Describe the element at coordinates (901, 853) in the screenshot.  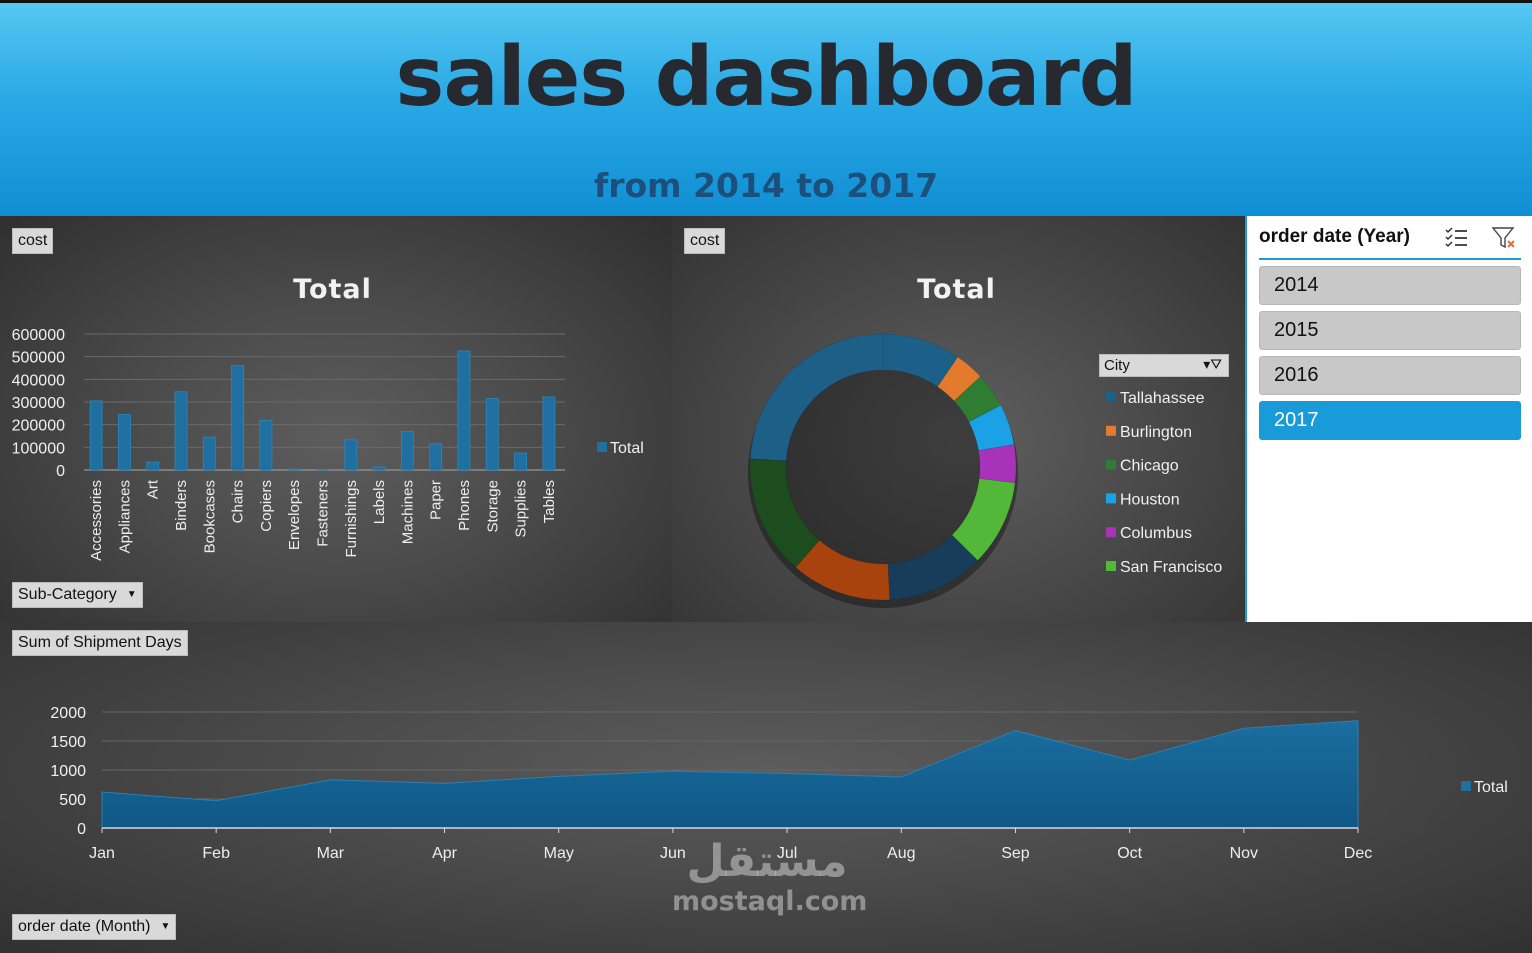
I see `x-tick-label: Aug` at that location.